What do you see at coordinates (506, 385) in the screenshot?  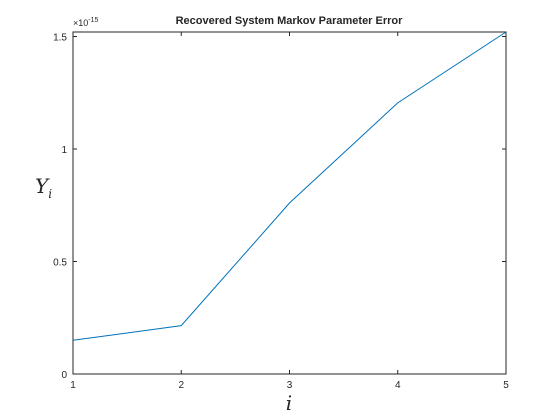 I see `x-tick-label: 5` at bounding box center [506, 385].